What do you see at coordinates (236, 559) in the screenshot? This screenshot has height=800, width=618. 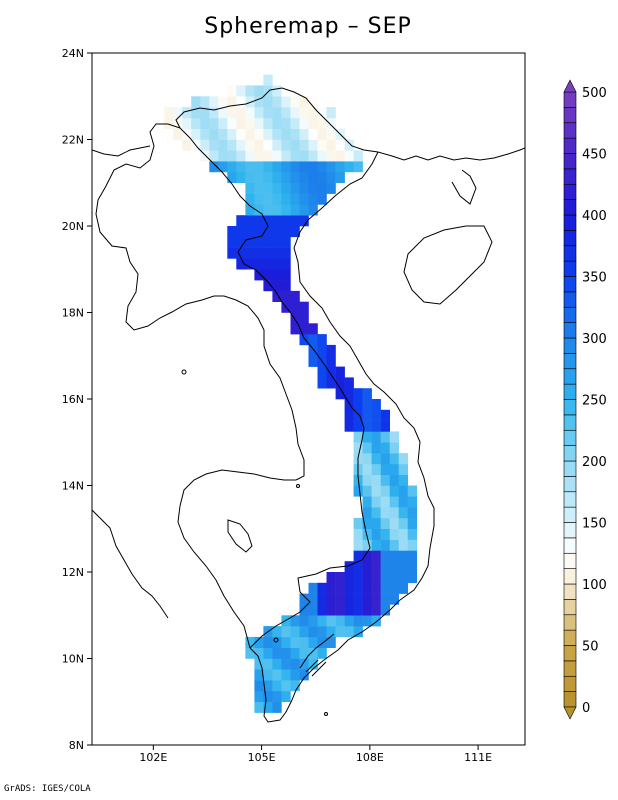 I see `cambodia-border` at bounding box center [236, 559].